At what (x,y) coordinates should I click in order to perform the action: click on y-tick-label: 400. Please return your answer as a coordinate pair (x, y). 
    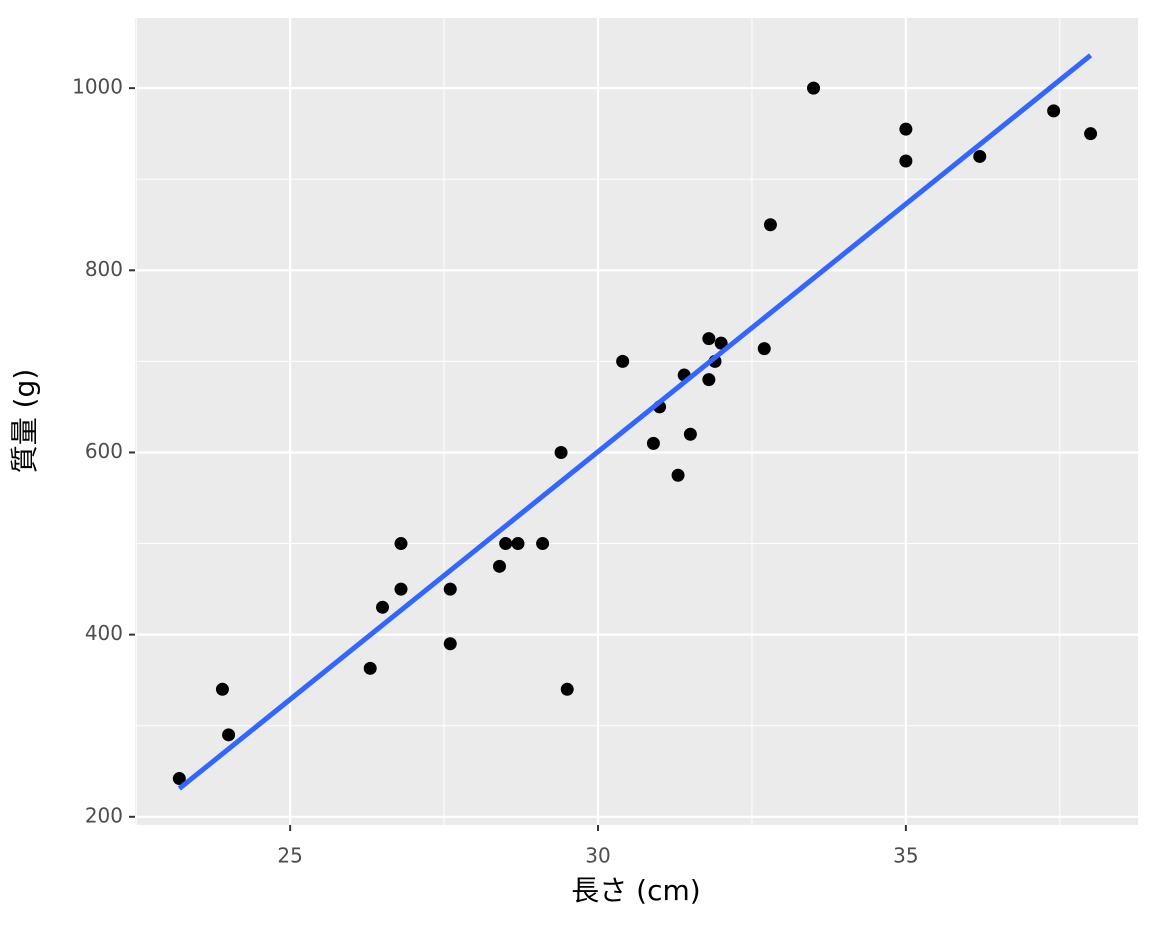
    Looking at the image, I should click on (104, 633).